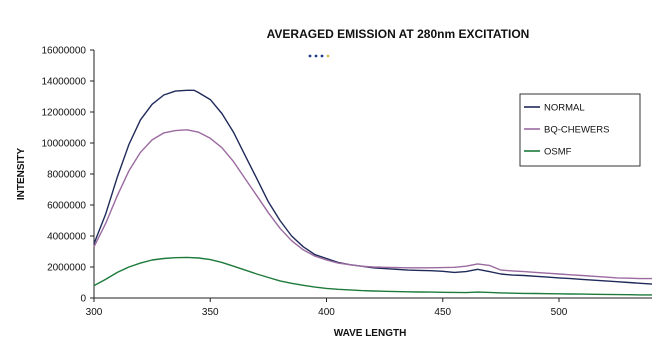 This screenshot has width=652, height=353. I want to click on legend-label-normal: NORMAL, so click(564, 108).